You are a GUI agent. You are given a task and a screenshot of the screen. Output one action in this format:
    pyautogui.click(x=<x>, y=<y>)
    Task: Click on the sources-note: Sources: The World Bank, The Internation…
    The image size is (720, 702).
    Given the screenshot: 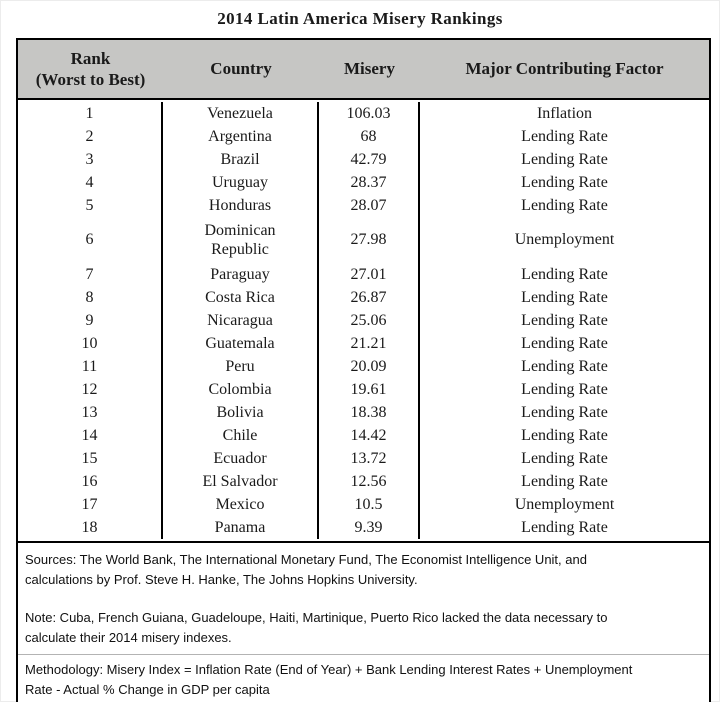 What is the action you would take?
    pyautogui.click(x=306, y=569)
    